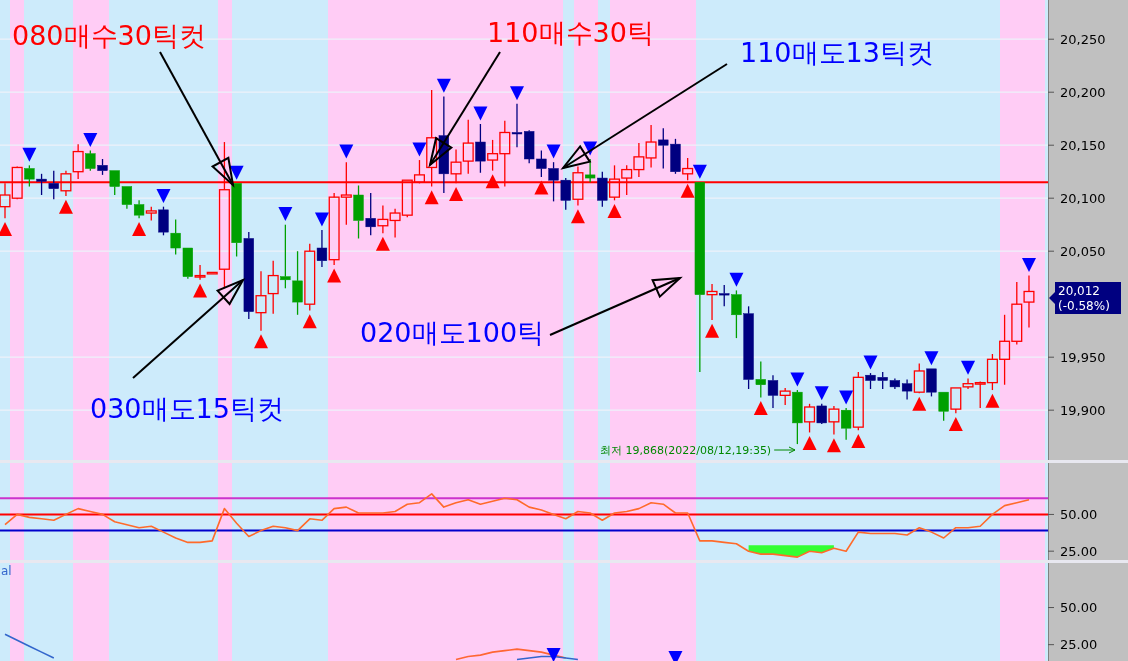 The image size is (1128, 661). What do you see at coordinates (452, 332) in the screenshot?
I see `annotation: 020매도100틱` at bounding box center [452, 332].